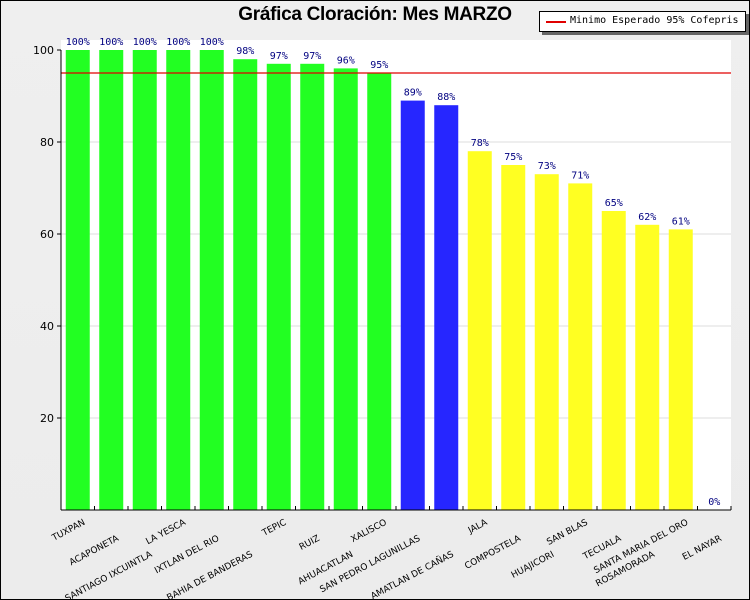 This screenshot has width=750, height=600. I want to click on x-tick-label: LA YESCA, so click(166, 532).